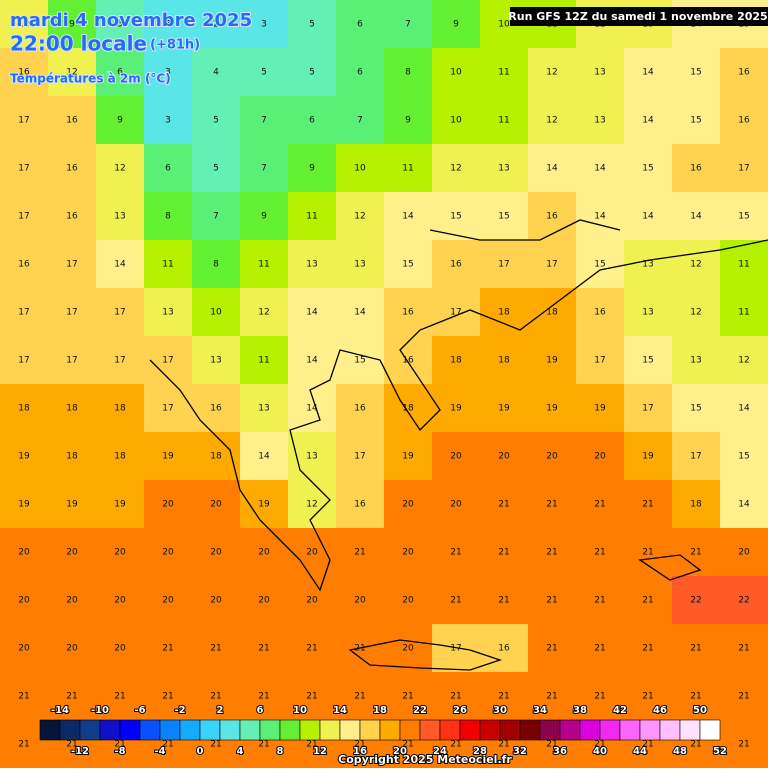 The image size is (768, 772). I want to click on temperature-value: 13, so click(647, 313).